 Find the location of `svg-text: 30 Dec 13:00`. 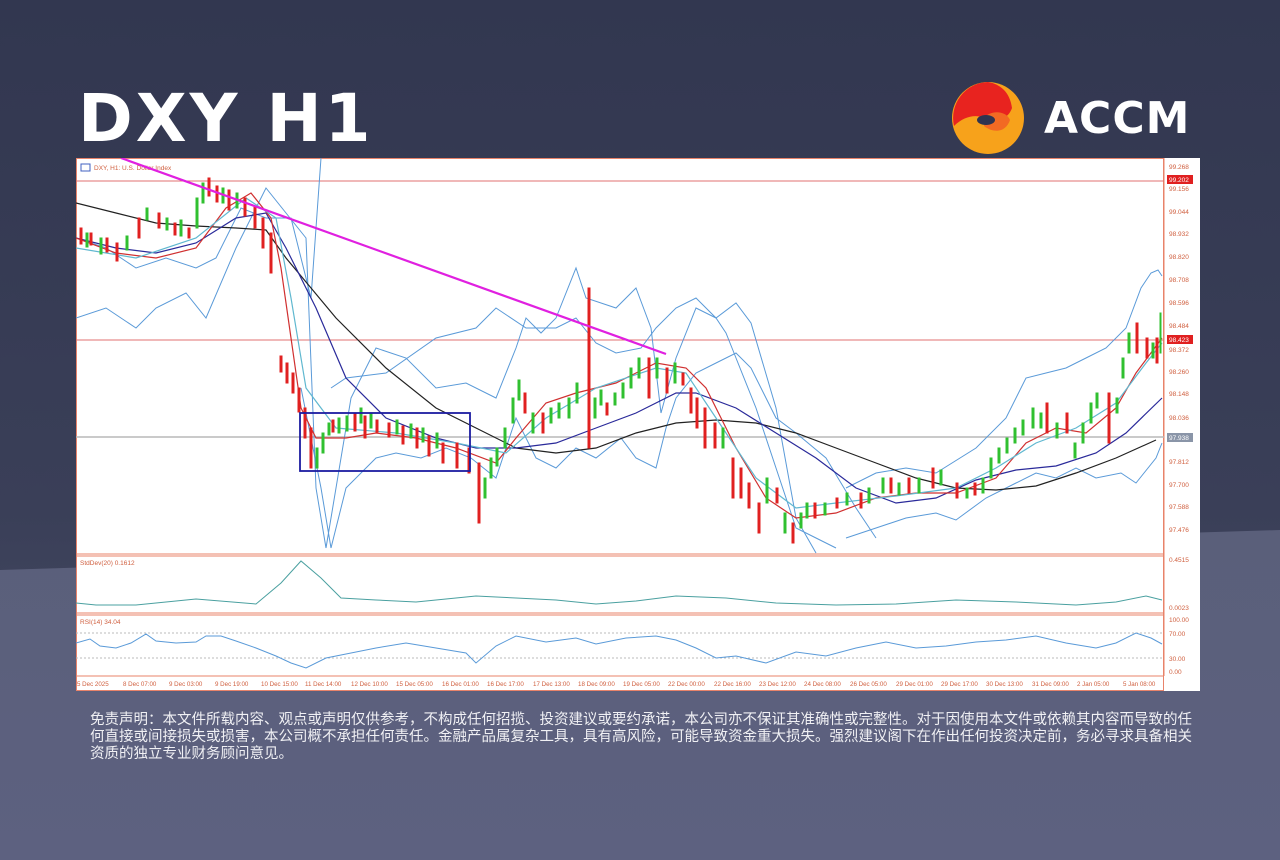

svg-text: 30 Dec 13:00 is located at coordinates (1004, 684).